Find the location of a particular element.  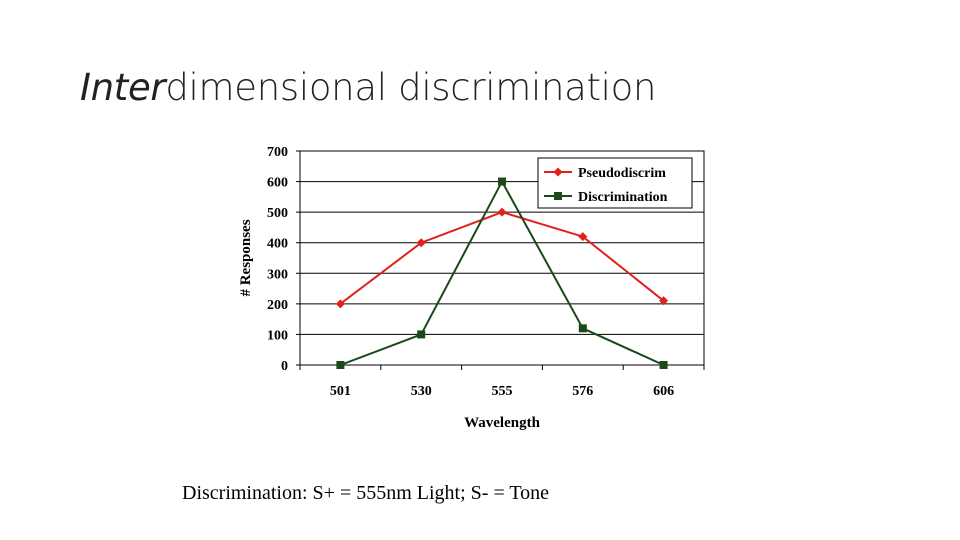

legend-item: Pseudodiscrim is located at coordinates (605, 173).